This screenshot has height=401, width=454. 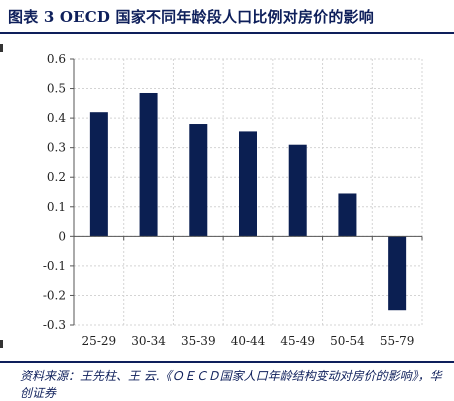 I want to click on y-tick-label: 0.2, so click(x=56, y=177).